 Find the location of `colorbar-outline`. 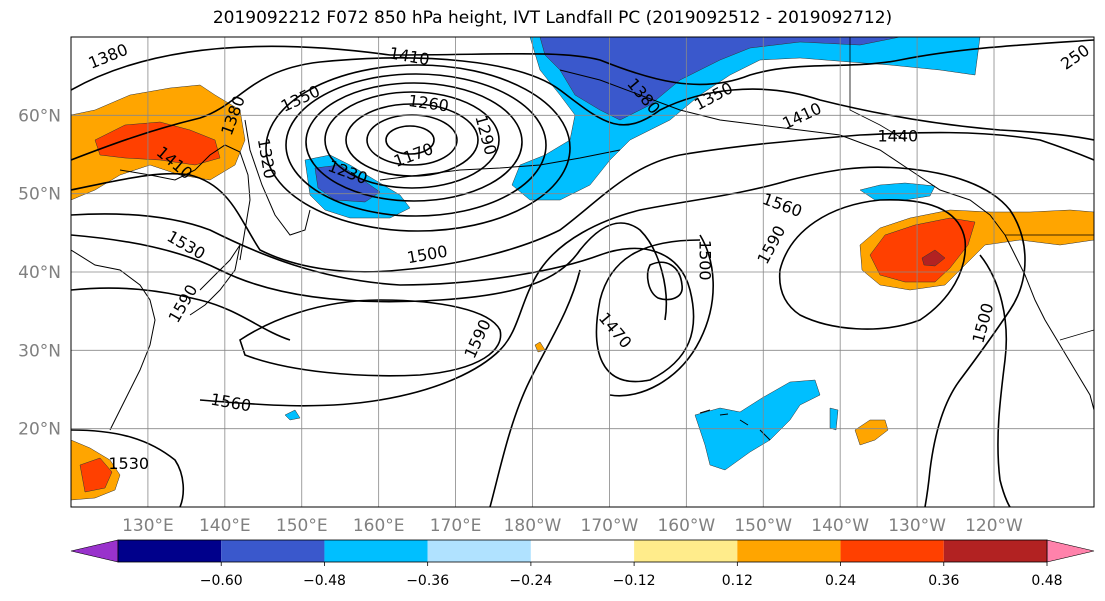

colorbar-outline is located at coordinates (582, 551).